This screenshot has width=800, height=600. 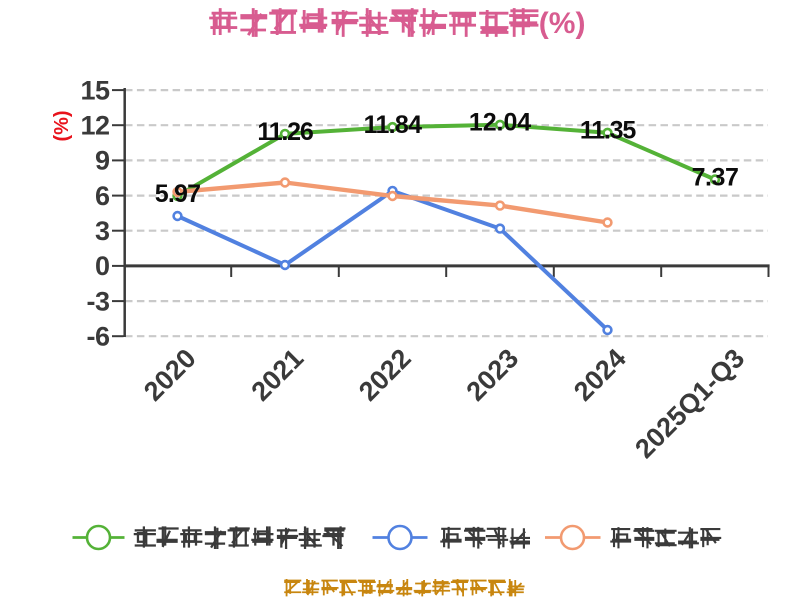 What do you see at coordinates (393, 125) in the screenshot?
I see `svg-text: 11.84` at bounding box center [393, 125].